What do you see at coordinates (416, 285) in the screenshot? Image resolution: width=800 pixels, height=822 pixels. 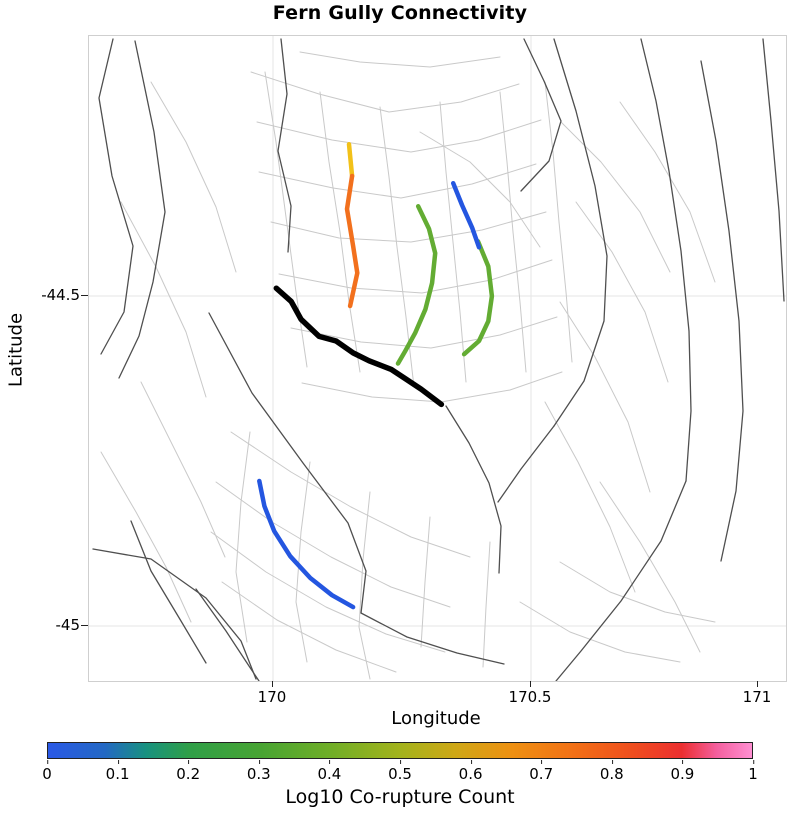 I see `fault-green-west` at bounding box center [416, 285].